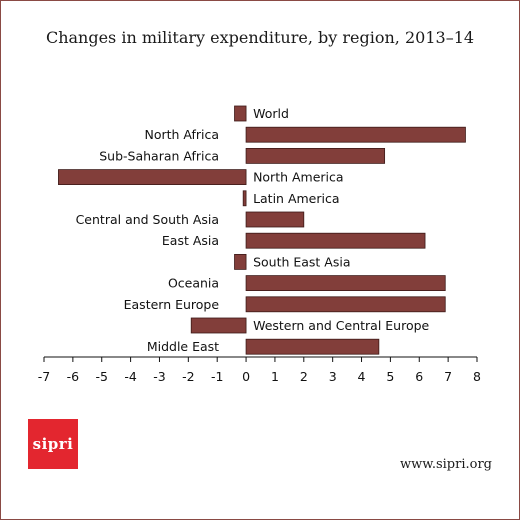  What do you see at coordinates (301, 261) in the screenshot?
I see `category-label: South East Asia` at bounding box center [301, 261].